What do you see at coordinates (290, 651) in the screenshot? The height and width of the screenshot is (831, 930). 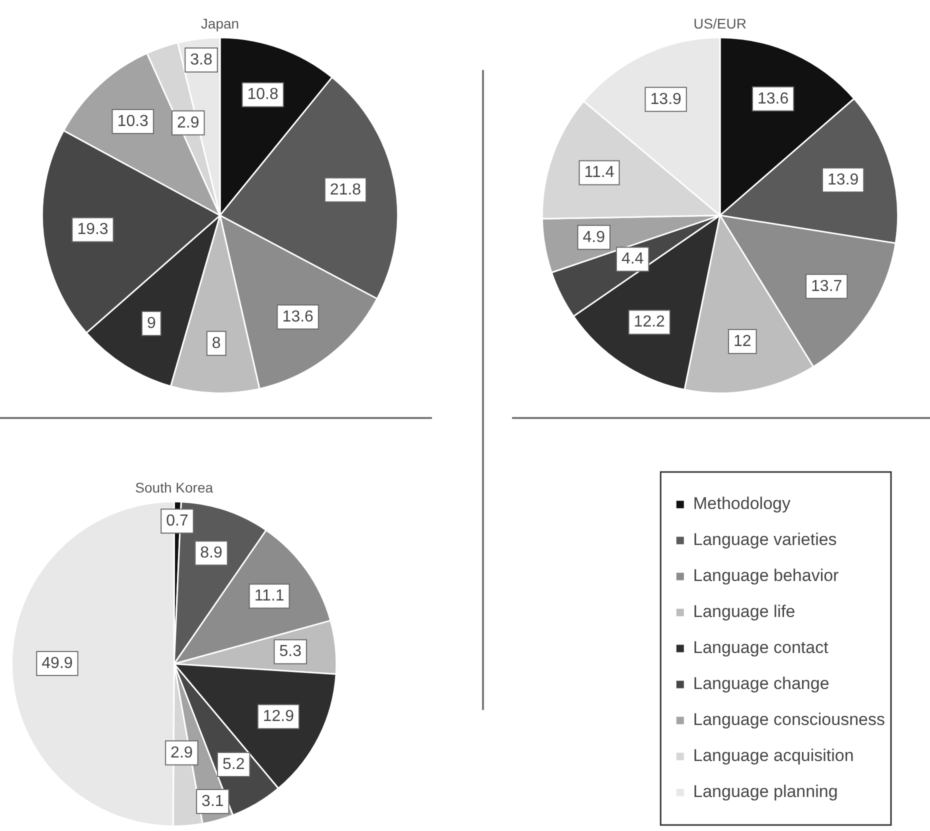 I see `data-label: 5.3` at bounding box center [290, 651].